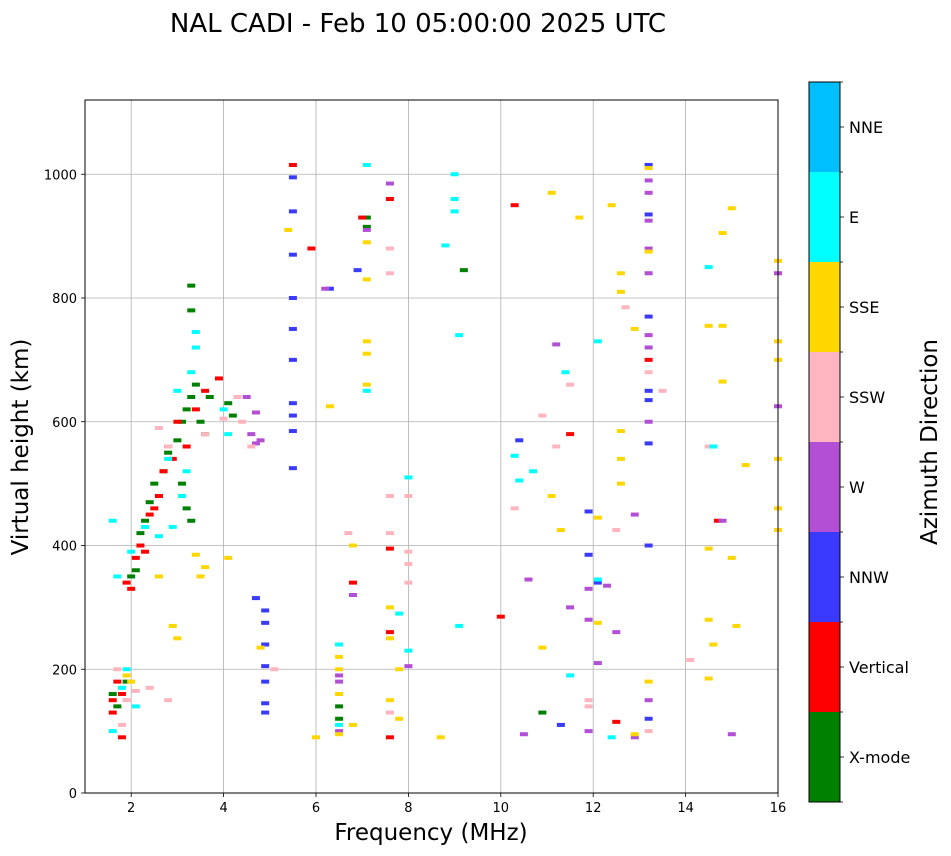 This screenshot has height=856, width=951. I want to click on colorbar-segment-x-mode, so click(824, 757).